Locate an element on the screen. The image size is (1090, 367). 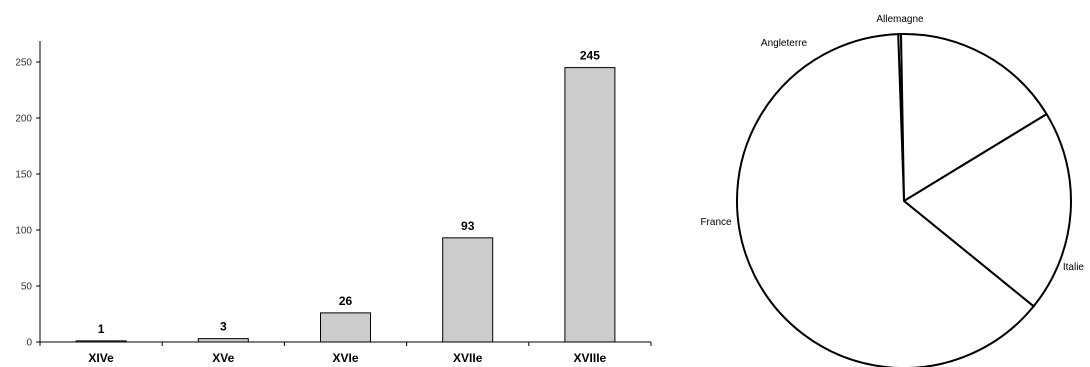
y-tick-label: 200 is located at coordinates (23, 119).